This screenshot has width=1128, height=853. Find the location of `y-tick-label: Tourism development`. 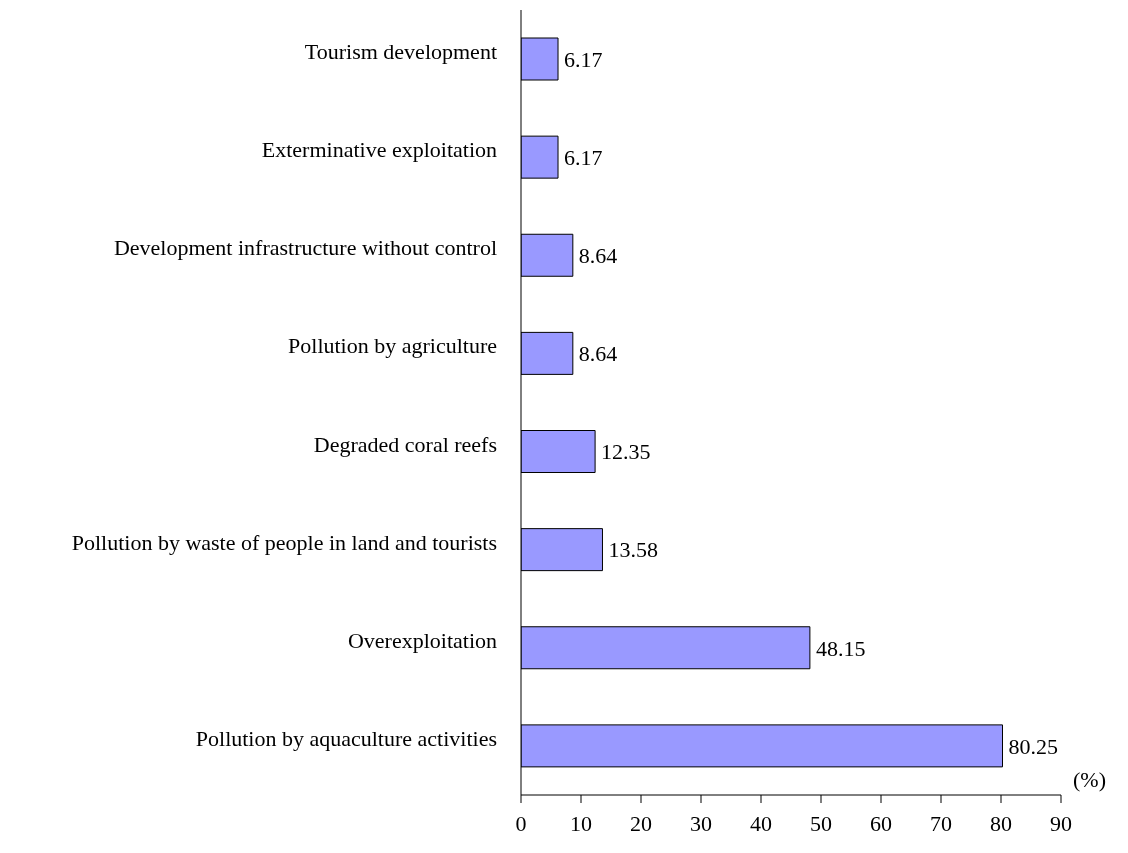

y-tick-label: Tourism development is located at coordinates (400, 52).